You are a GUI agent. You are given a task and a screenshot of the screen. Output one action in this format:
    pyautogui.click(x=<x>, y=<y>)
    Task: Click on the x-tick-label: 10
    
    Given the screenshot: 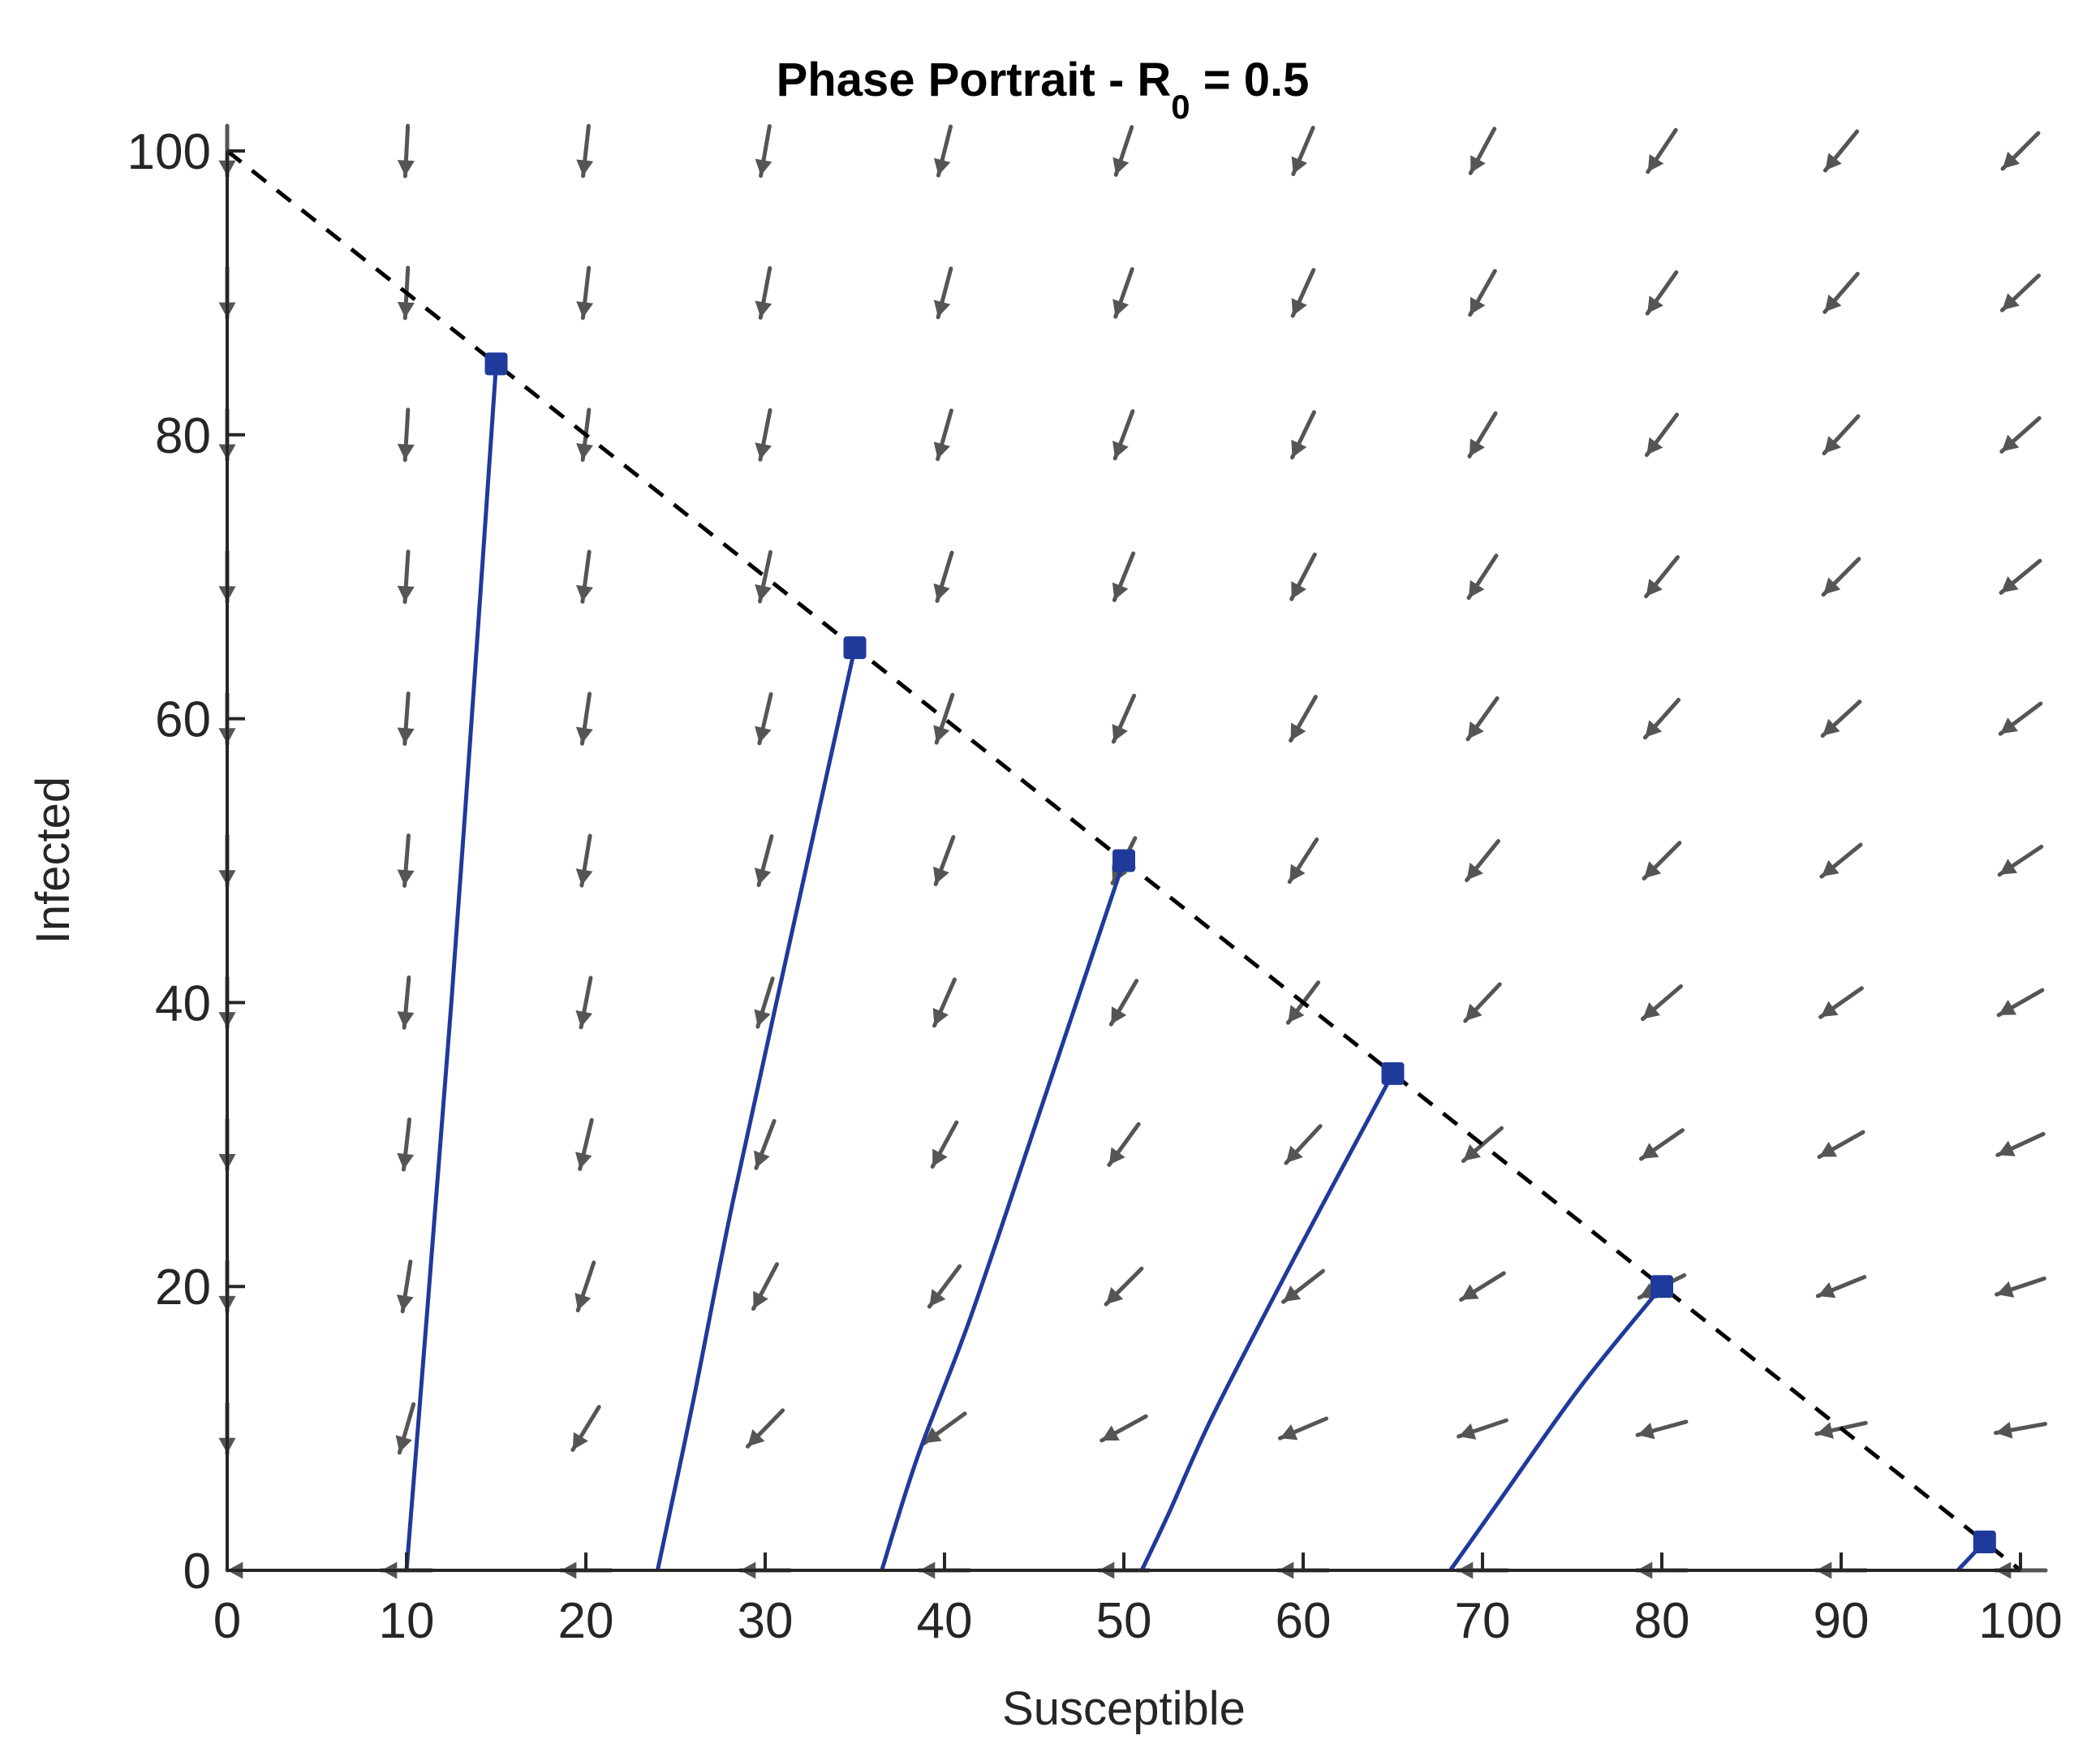 What is the action you would take?
    pyautogui.click(x=407, y=1621)
    